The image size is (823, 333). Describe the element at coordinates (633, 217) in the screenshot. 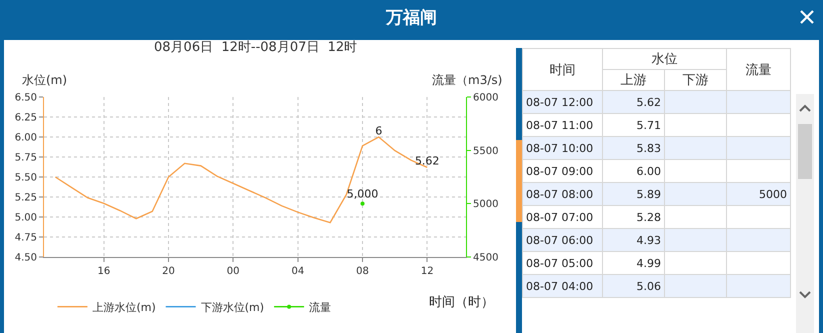

I see `data-label: 5.28` at that location.